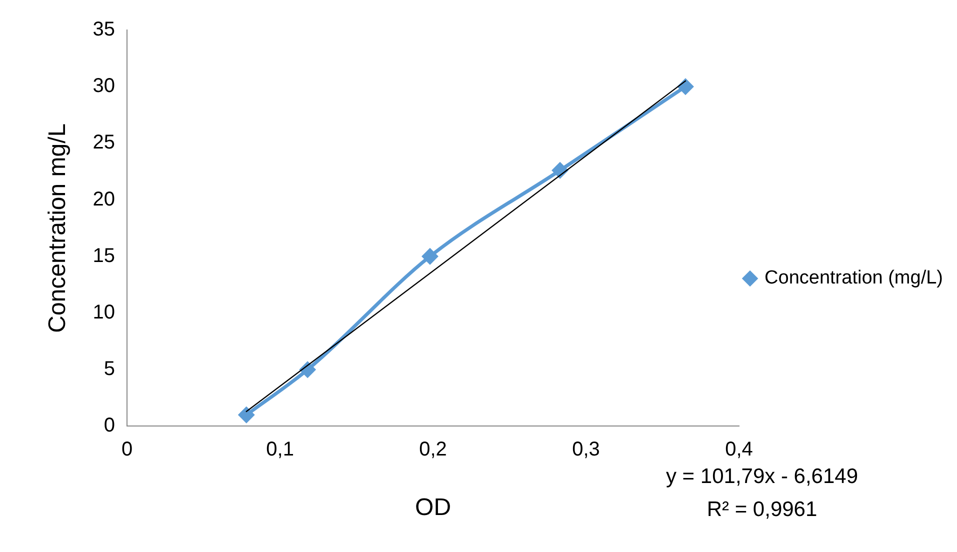  What do you see at coordinates (739, 449) in the screenshot?
I see `x-tick-label: 0,4` at bounding box center [739, 449].